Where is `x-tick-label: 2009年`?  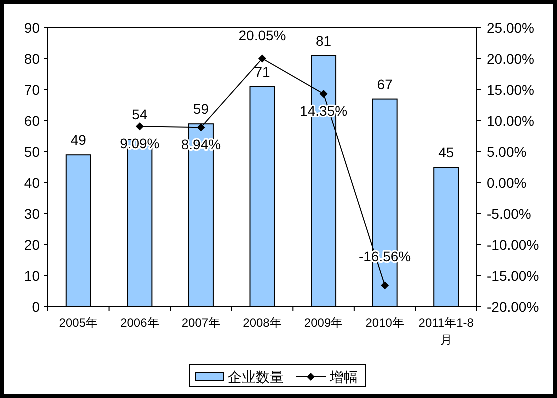
x-tick-label: 2009年 is located at coordinates (324, 323).